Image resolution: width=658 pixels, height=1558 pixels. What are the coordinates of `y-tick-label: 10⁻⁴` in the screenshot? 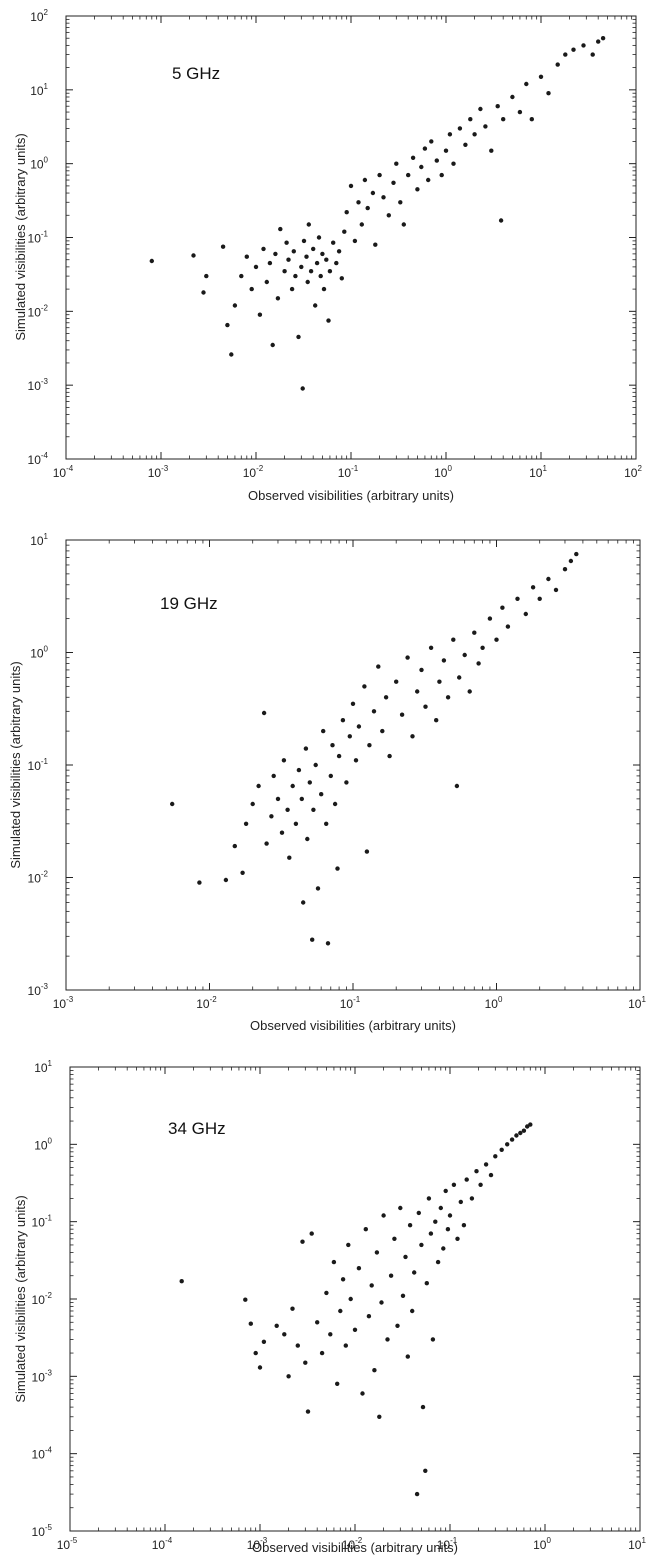 It's located at (42, 1454).